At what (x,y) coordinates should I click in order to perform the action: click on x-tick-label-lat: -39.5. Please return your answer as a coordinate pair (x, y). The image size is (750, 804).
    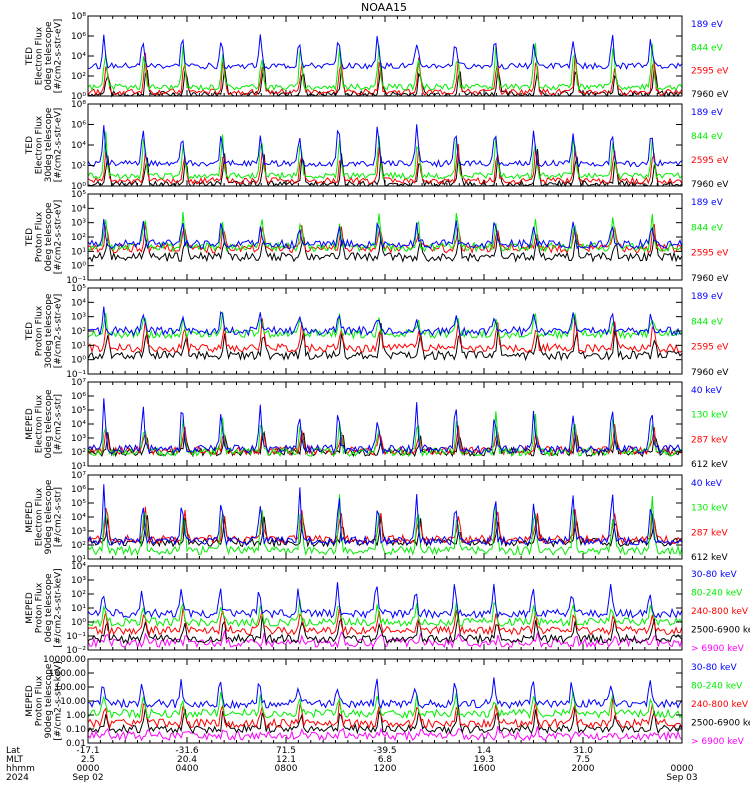
    Looking at the image, I should click on (384, 751).